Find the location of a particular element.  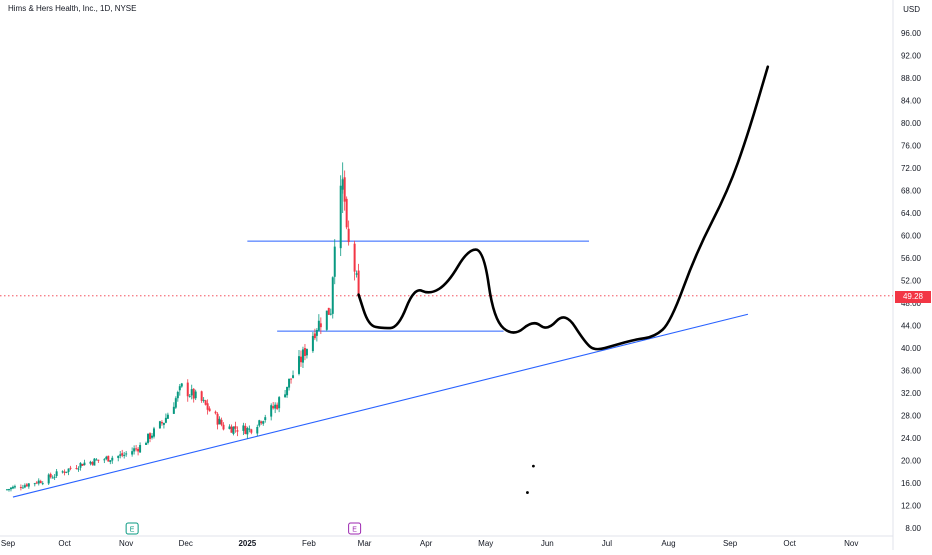

earnings-marker-label: E is located at coordinates (354, 530).